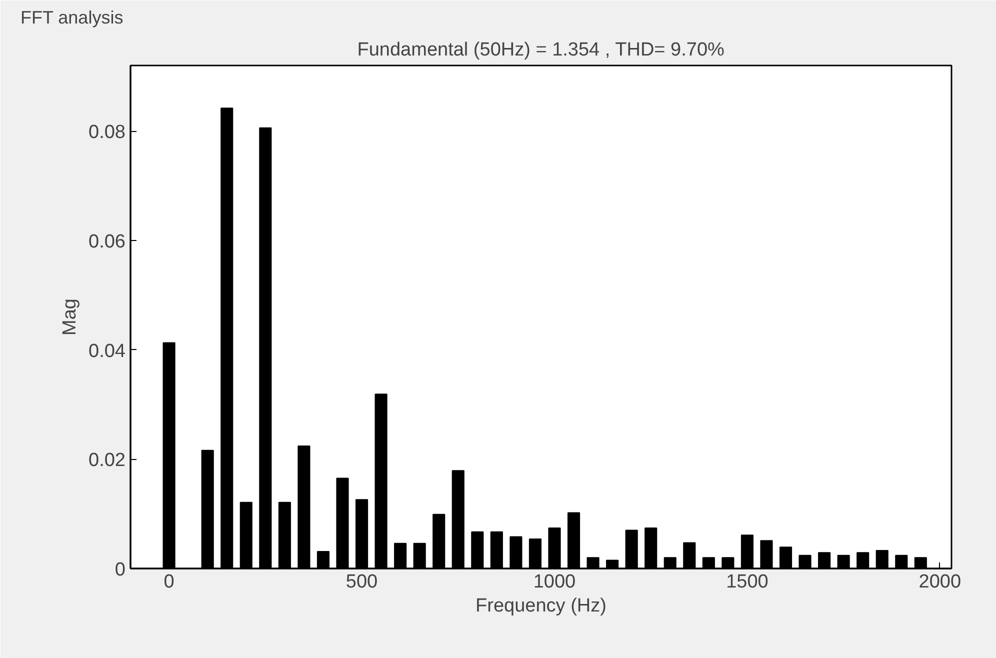  Describe the element at coordinates (541, 606) in the screenshot. I see `x-axis-title: Frequency (Hz)` at that location.